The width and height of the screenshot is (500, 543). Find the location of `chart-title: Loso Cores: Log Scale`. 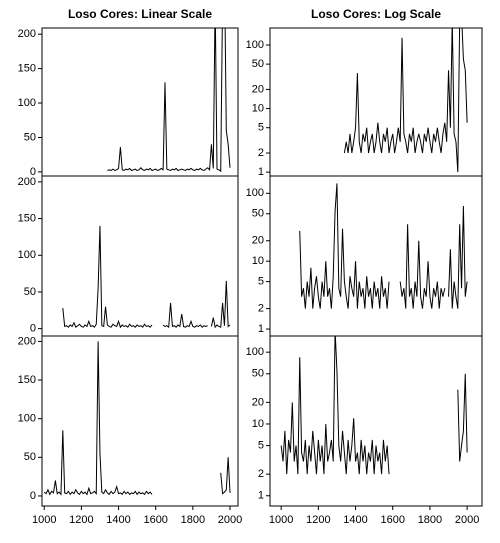

chart-title: Loso Cores: Log Scale is located at coordinates (376, 14).